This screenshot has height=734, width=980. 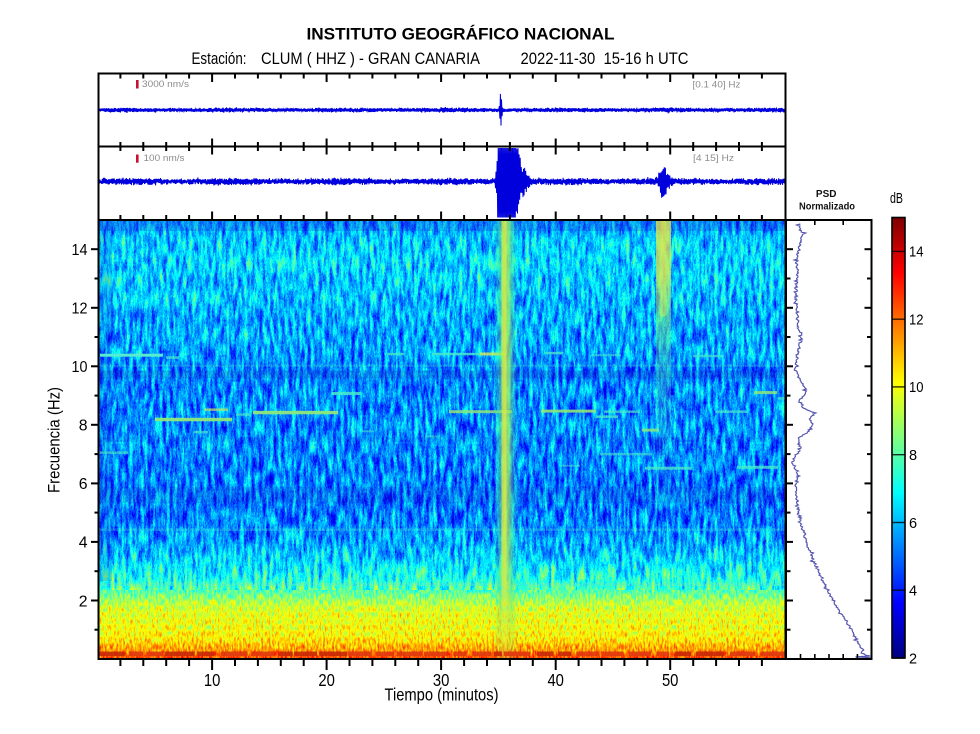 What do you see at coordinates (371, 58) in the screenshot?
I see `svg-text: CLUM ( HHZ ) - GRAN CANARIA` at bounding box center [371, 58].